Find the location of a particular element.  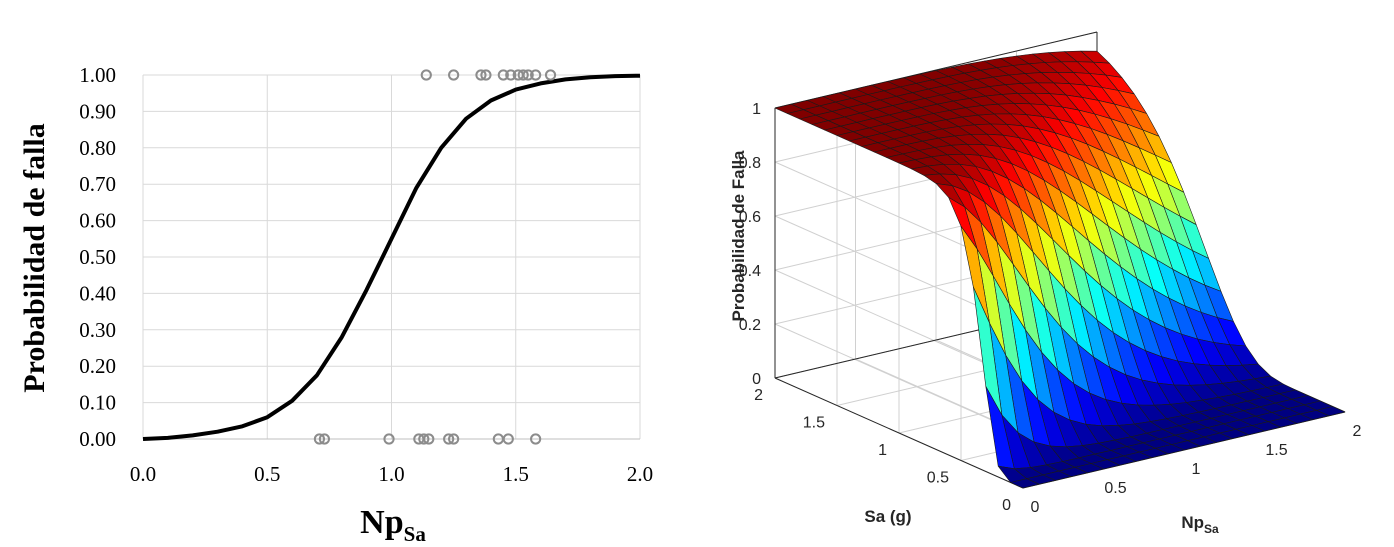

x-tick-label: 0.5 is located at coordinates (267, 474).